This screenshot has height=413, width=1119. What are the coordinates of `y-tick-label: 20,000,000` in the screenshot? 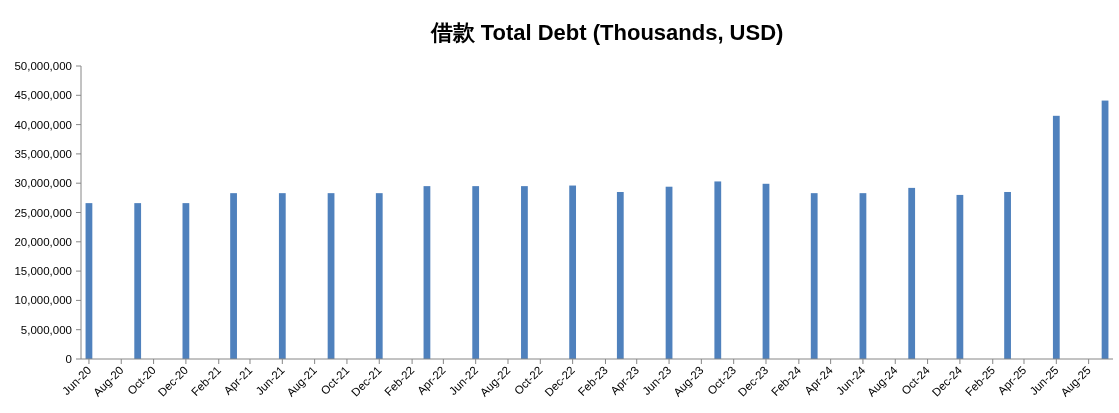 It's located at (43, 241).